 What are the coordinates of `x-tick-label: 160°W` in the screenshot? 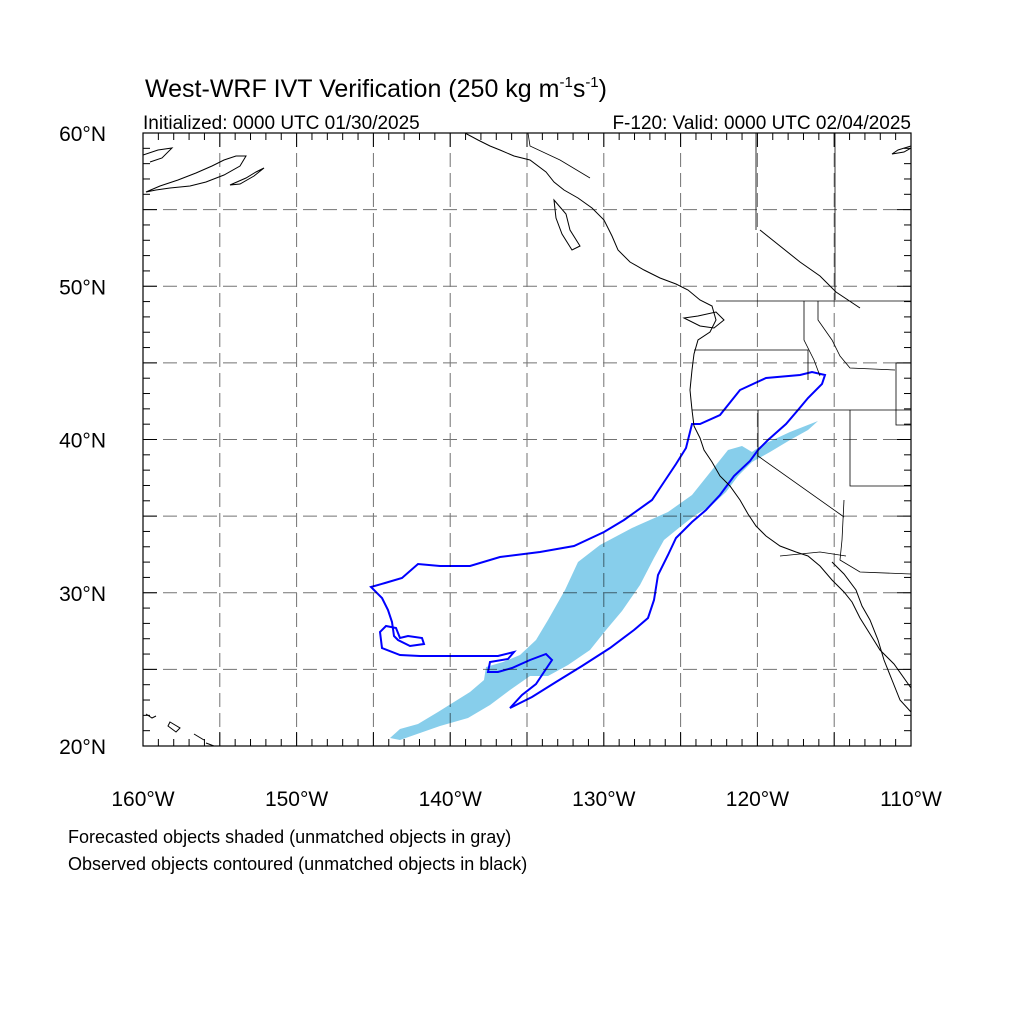 It's located at (142, 799).